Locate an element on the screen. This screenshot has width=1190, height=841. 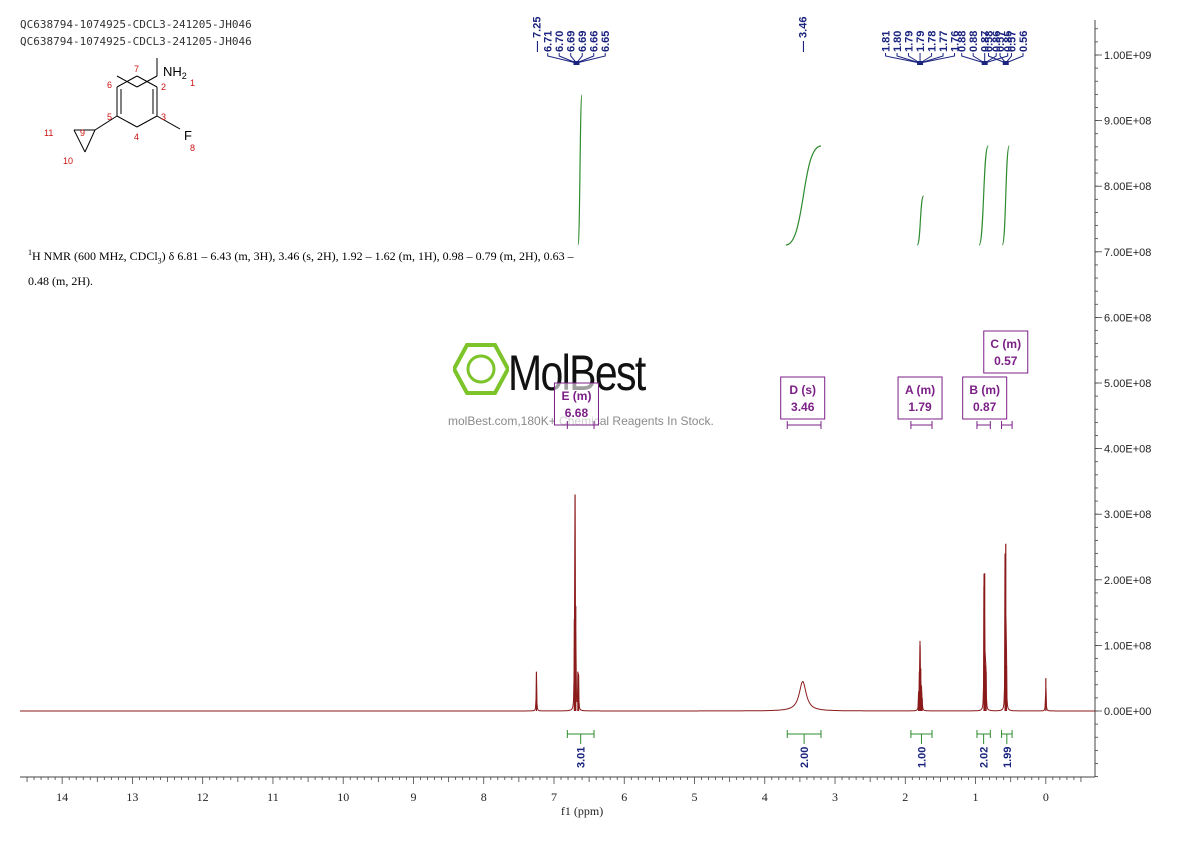
multiplet-label: B (m) is located at coordinates (984, 390).